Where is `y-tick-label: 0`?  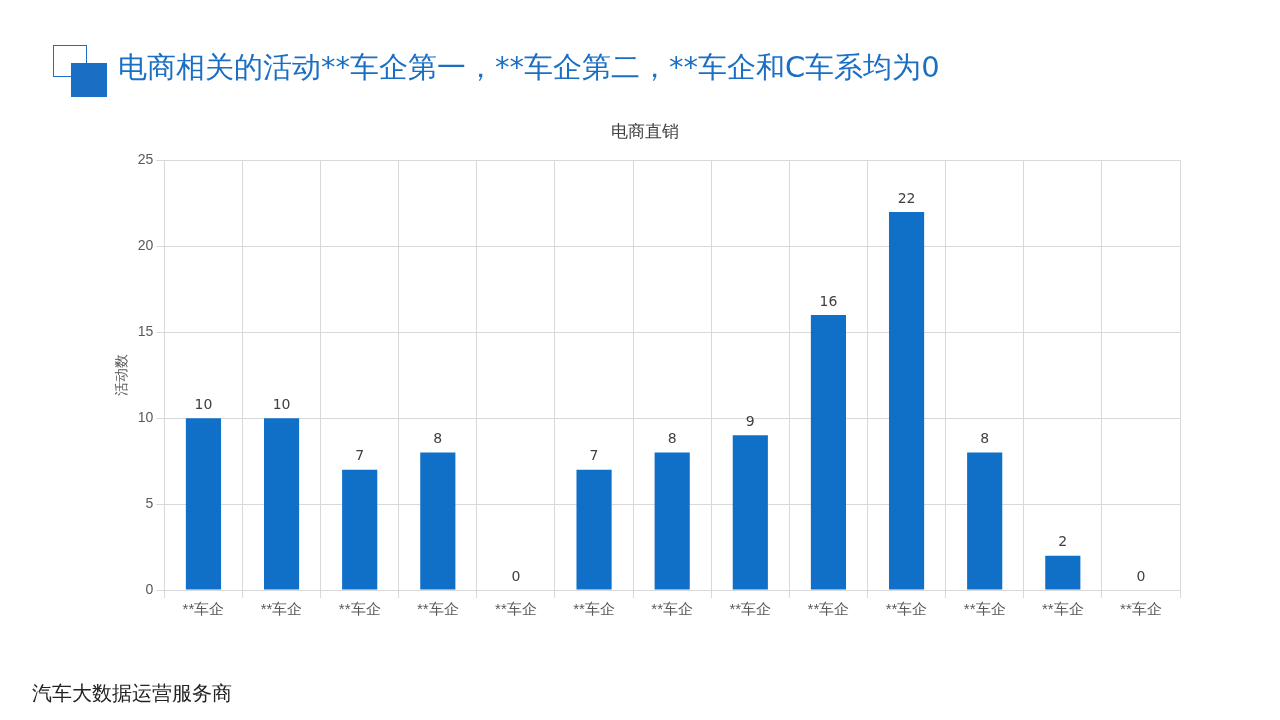
y-tick-label: 0 is located at coordinates (149, 588).